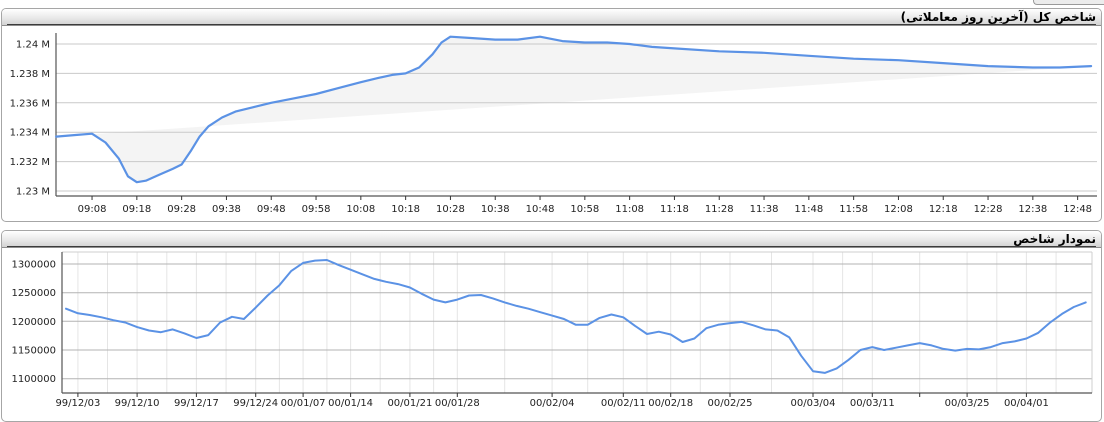  Describe the element at coordinates (33, 45) in the screenshot. I see `svg-text: 1.24 M` at that location.